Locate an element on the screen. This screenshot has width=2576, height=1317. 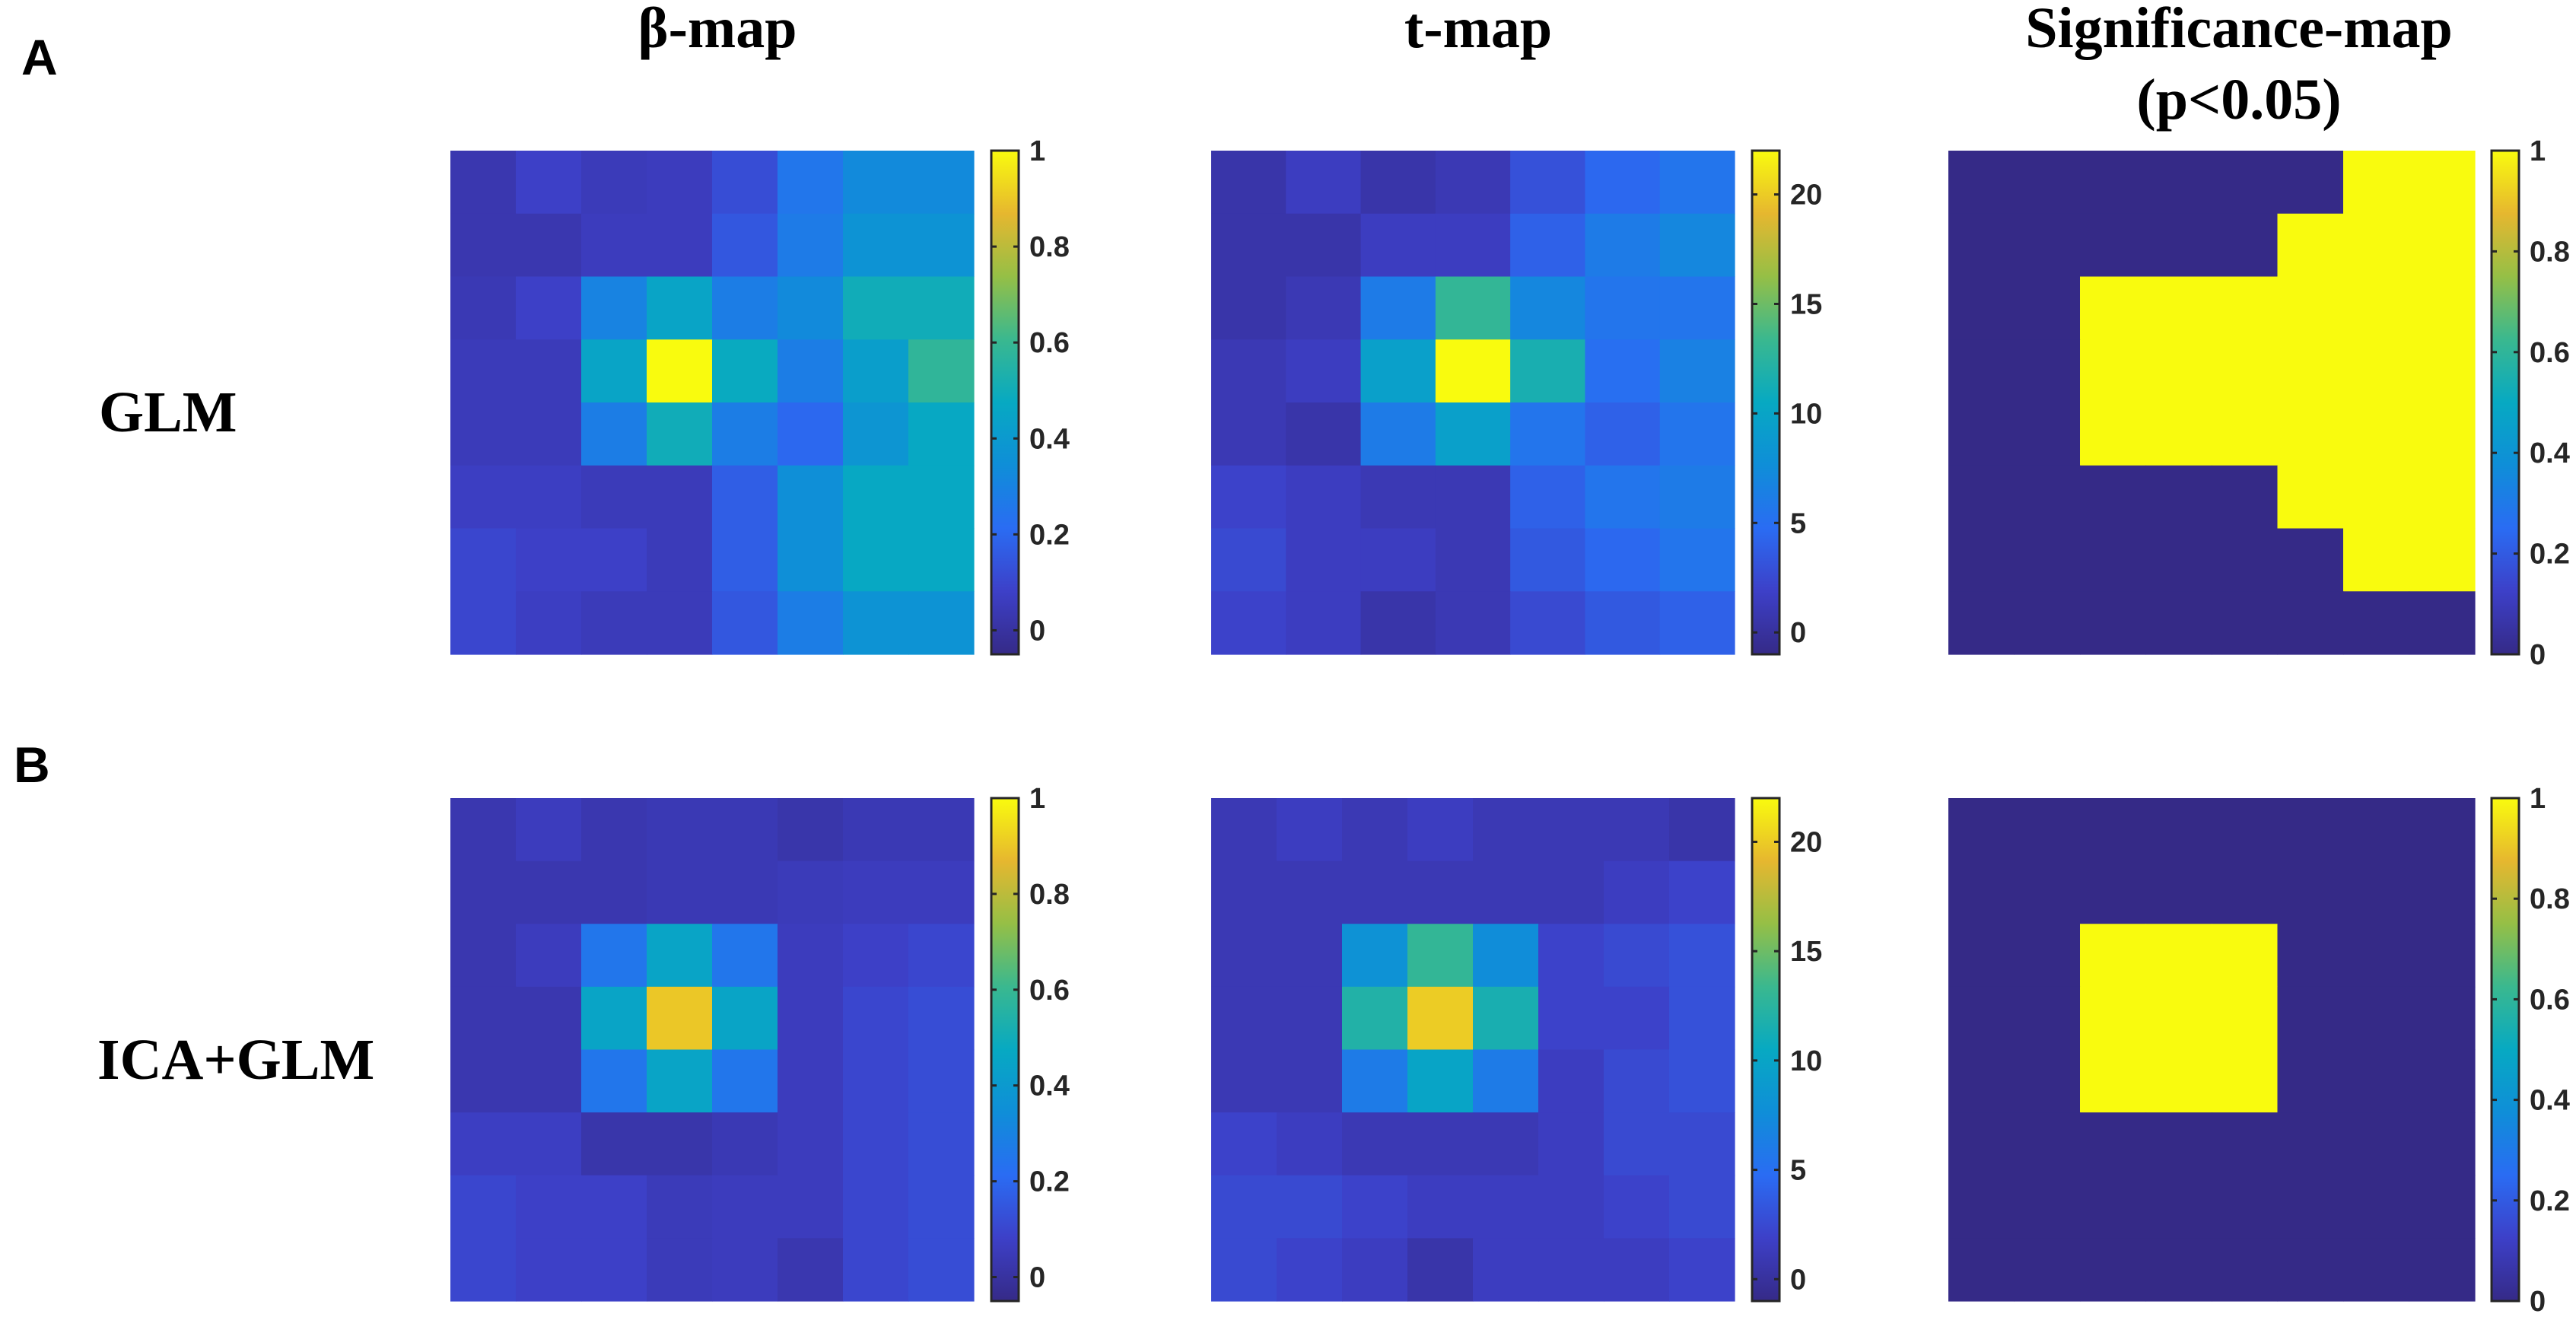
colorbar-tick-label: 1 is located at coordinates (2538, 799).